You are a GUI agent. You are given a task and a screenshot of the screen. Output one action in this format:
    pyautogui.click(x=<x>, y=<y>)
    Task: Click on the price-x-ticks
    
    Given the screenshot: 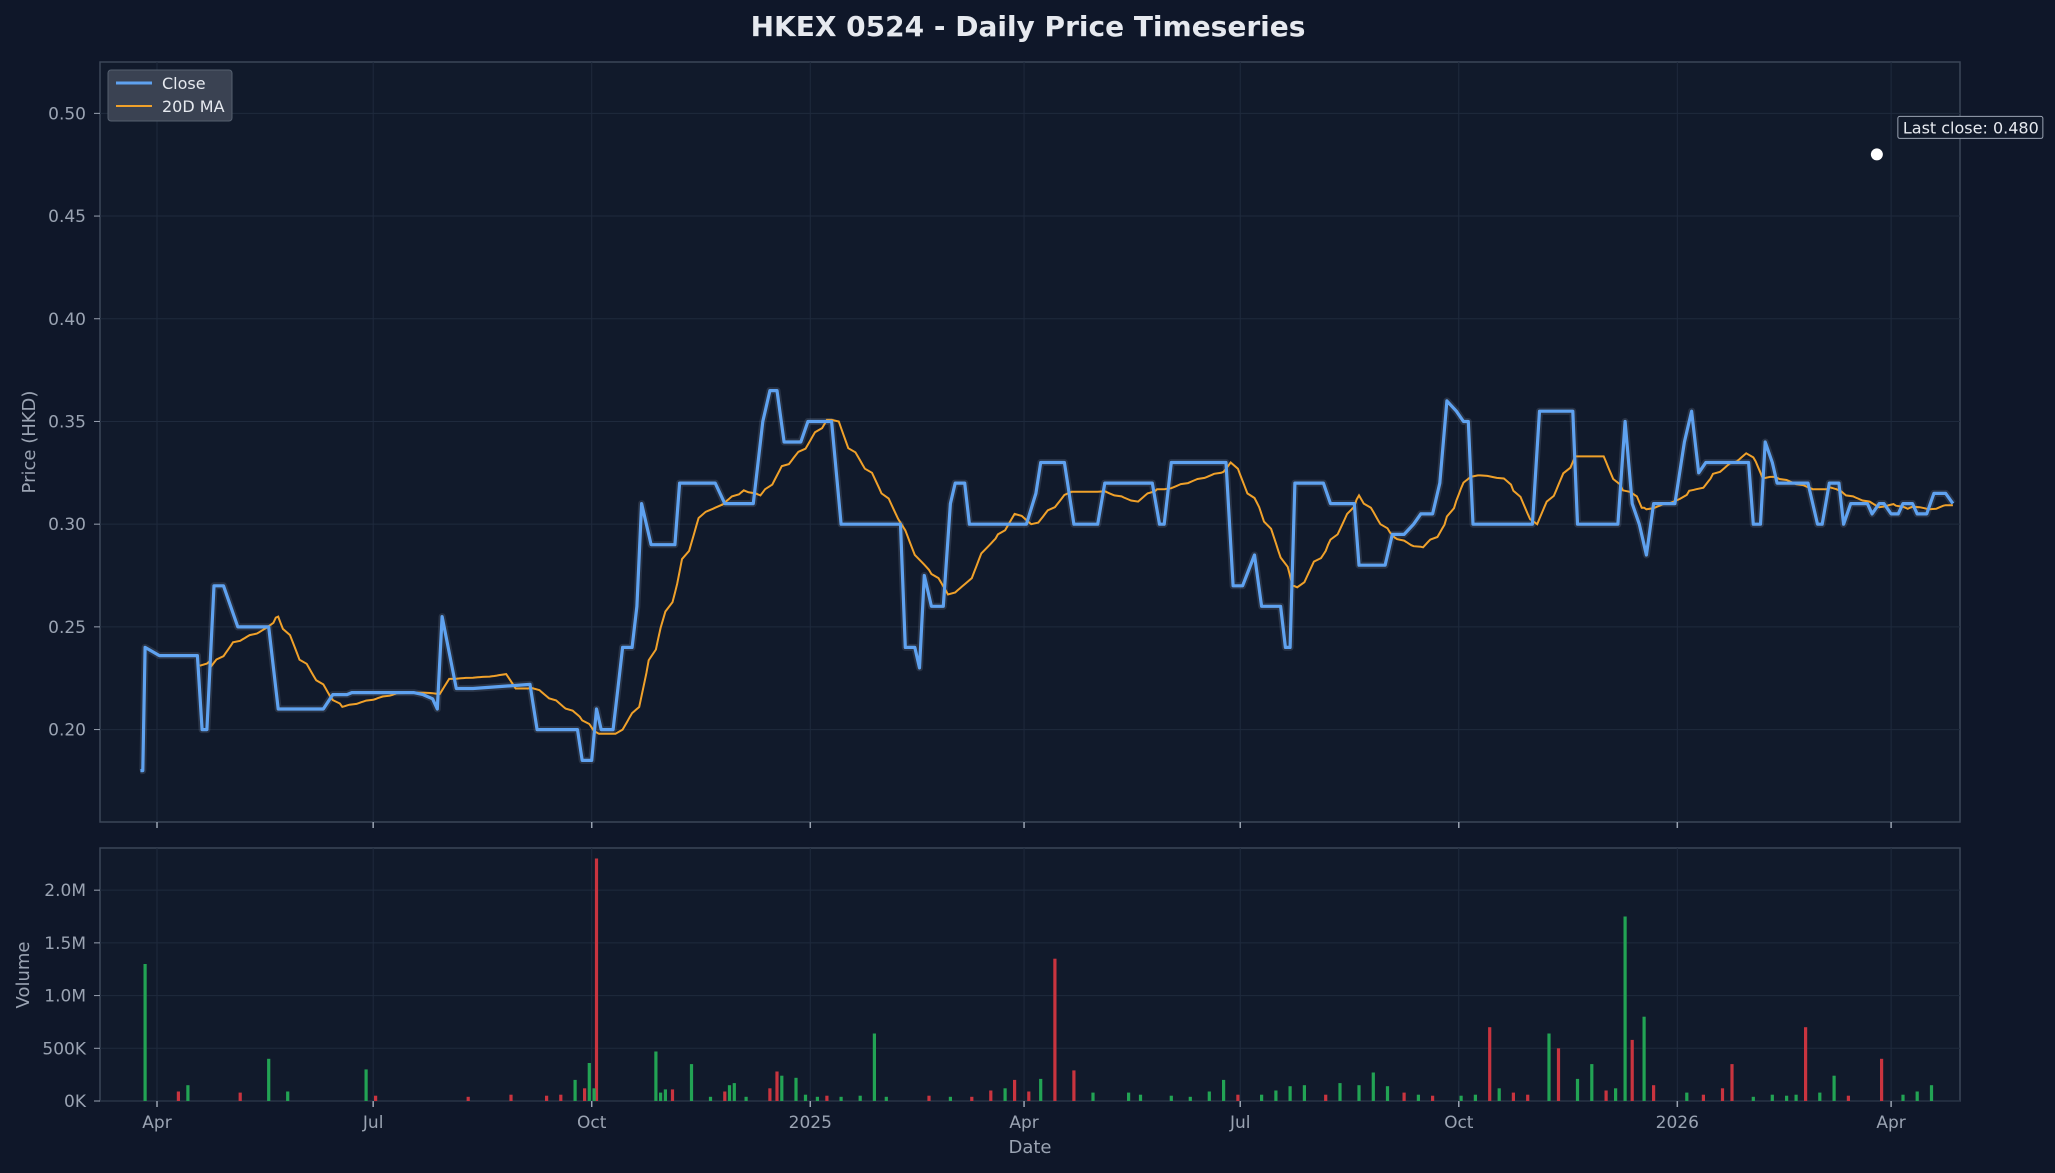 What is the action you would take?
    pyautogui.click(x=1024, y=825)
    